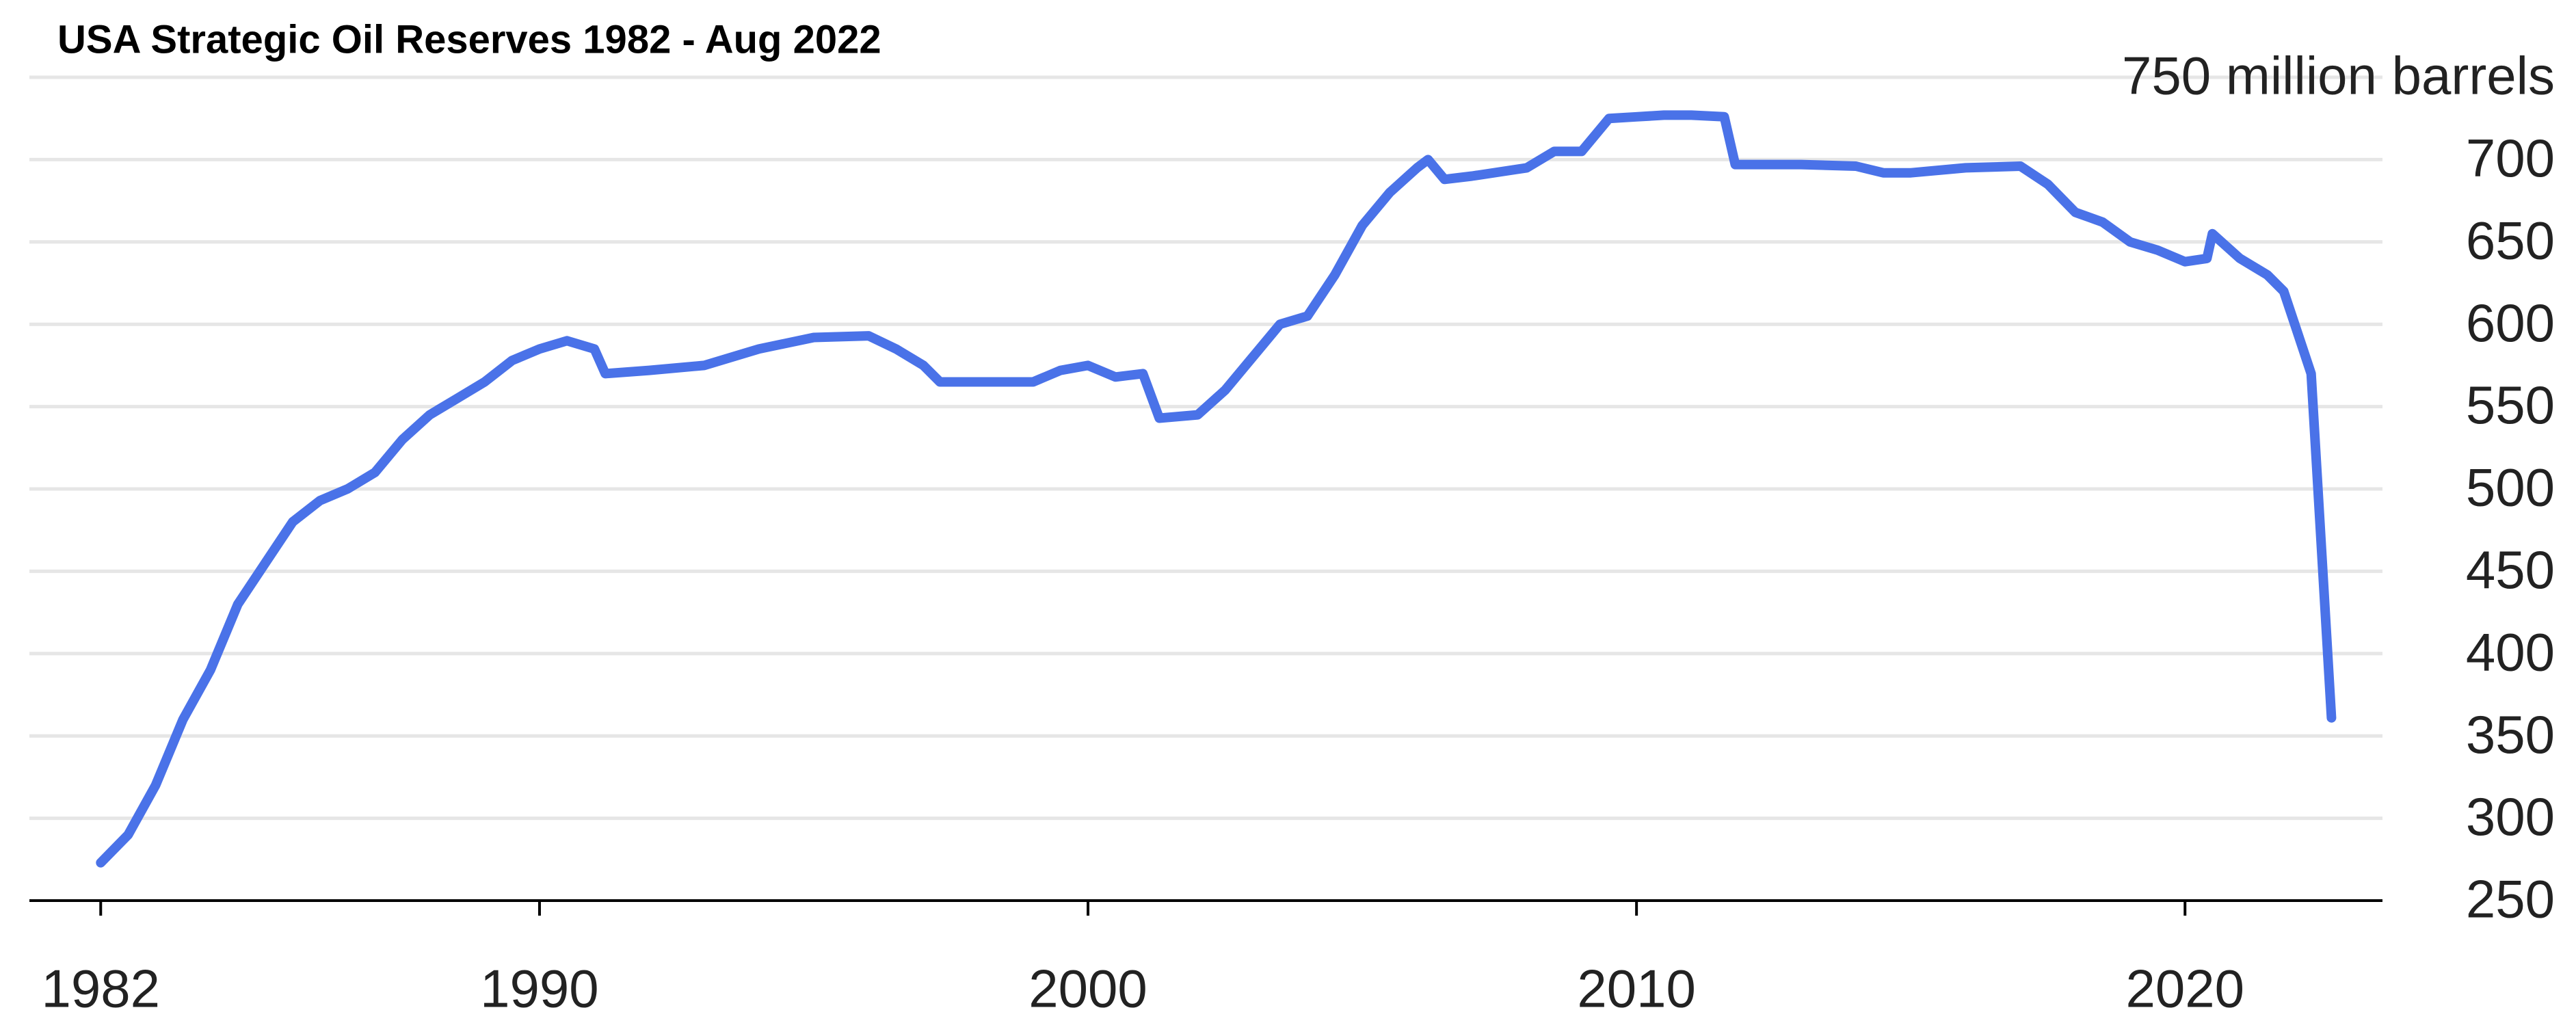 This screenshot has width=2576, height=1036. Describe the element at coordinates (539, 989) in the screenshot. I see `x-tick-label: 1990` at that location.